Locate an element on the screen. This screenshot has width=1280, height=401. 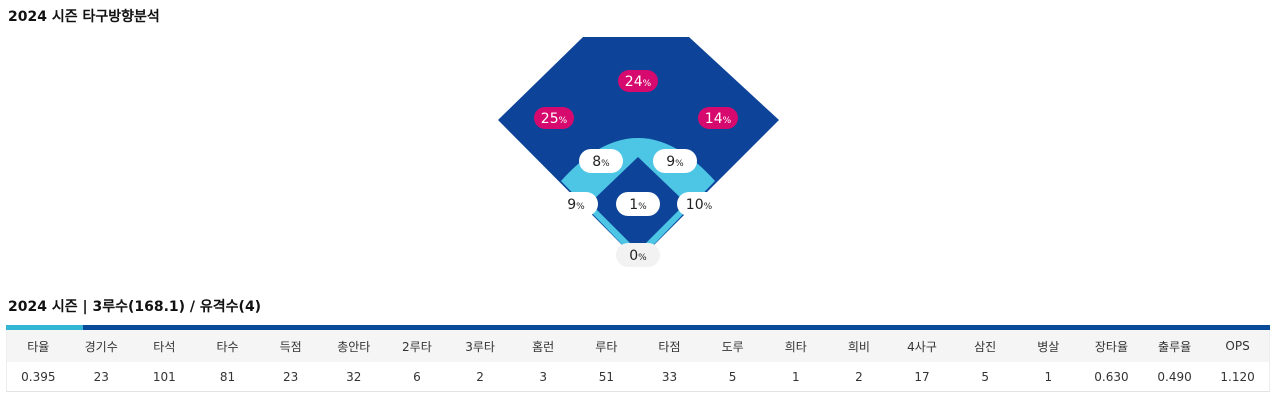
stats-header-cell: 타율 is located at coordinates (38, 346).